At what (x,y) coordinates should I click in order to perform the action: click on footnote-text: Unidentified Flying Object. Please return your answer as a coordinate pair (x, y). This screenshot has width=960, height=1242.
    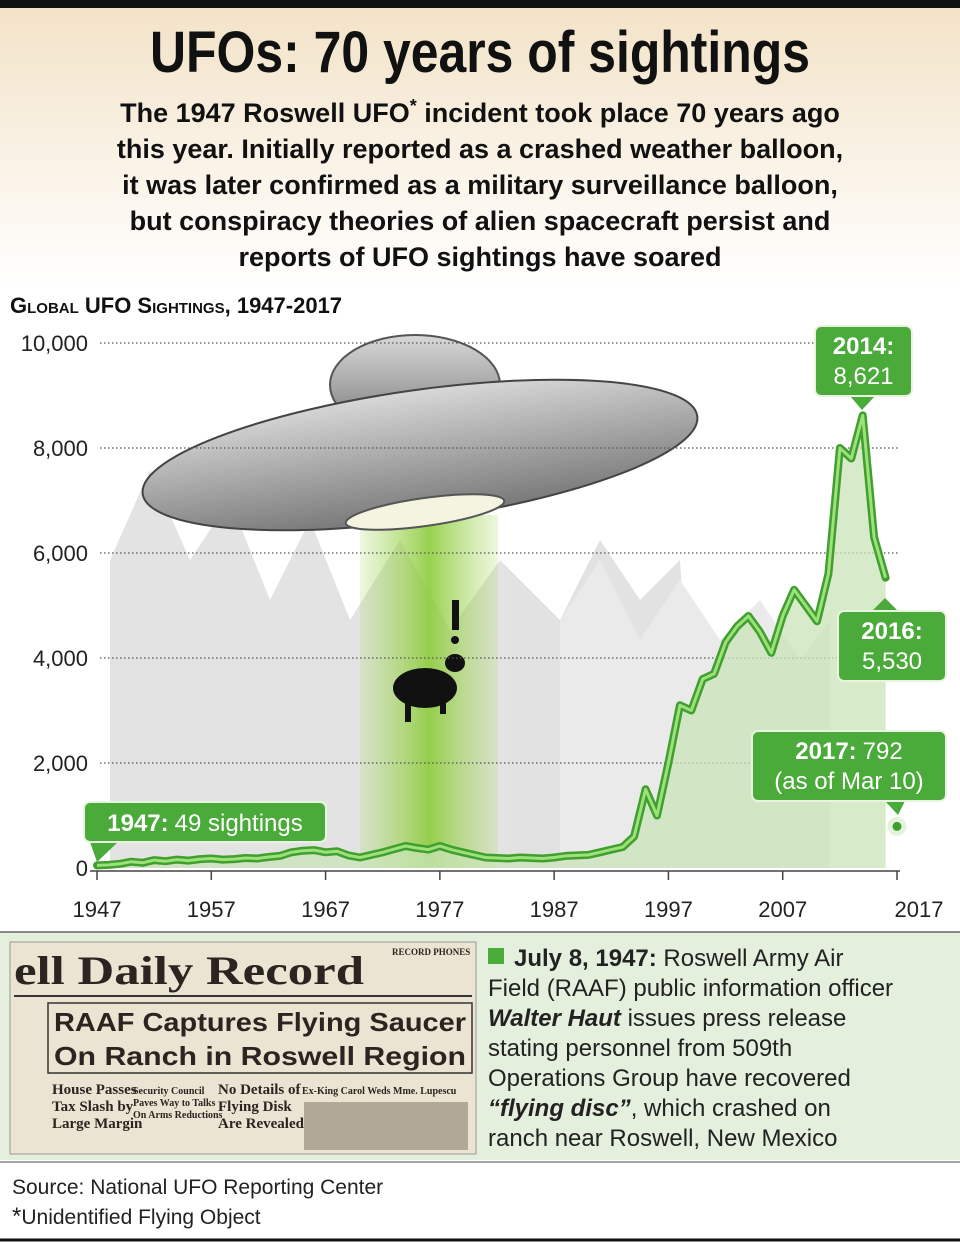
    Looking at the image, I should click on (140, 1217).